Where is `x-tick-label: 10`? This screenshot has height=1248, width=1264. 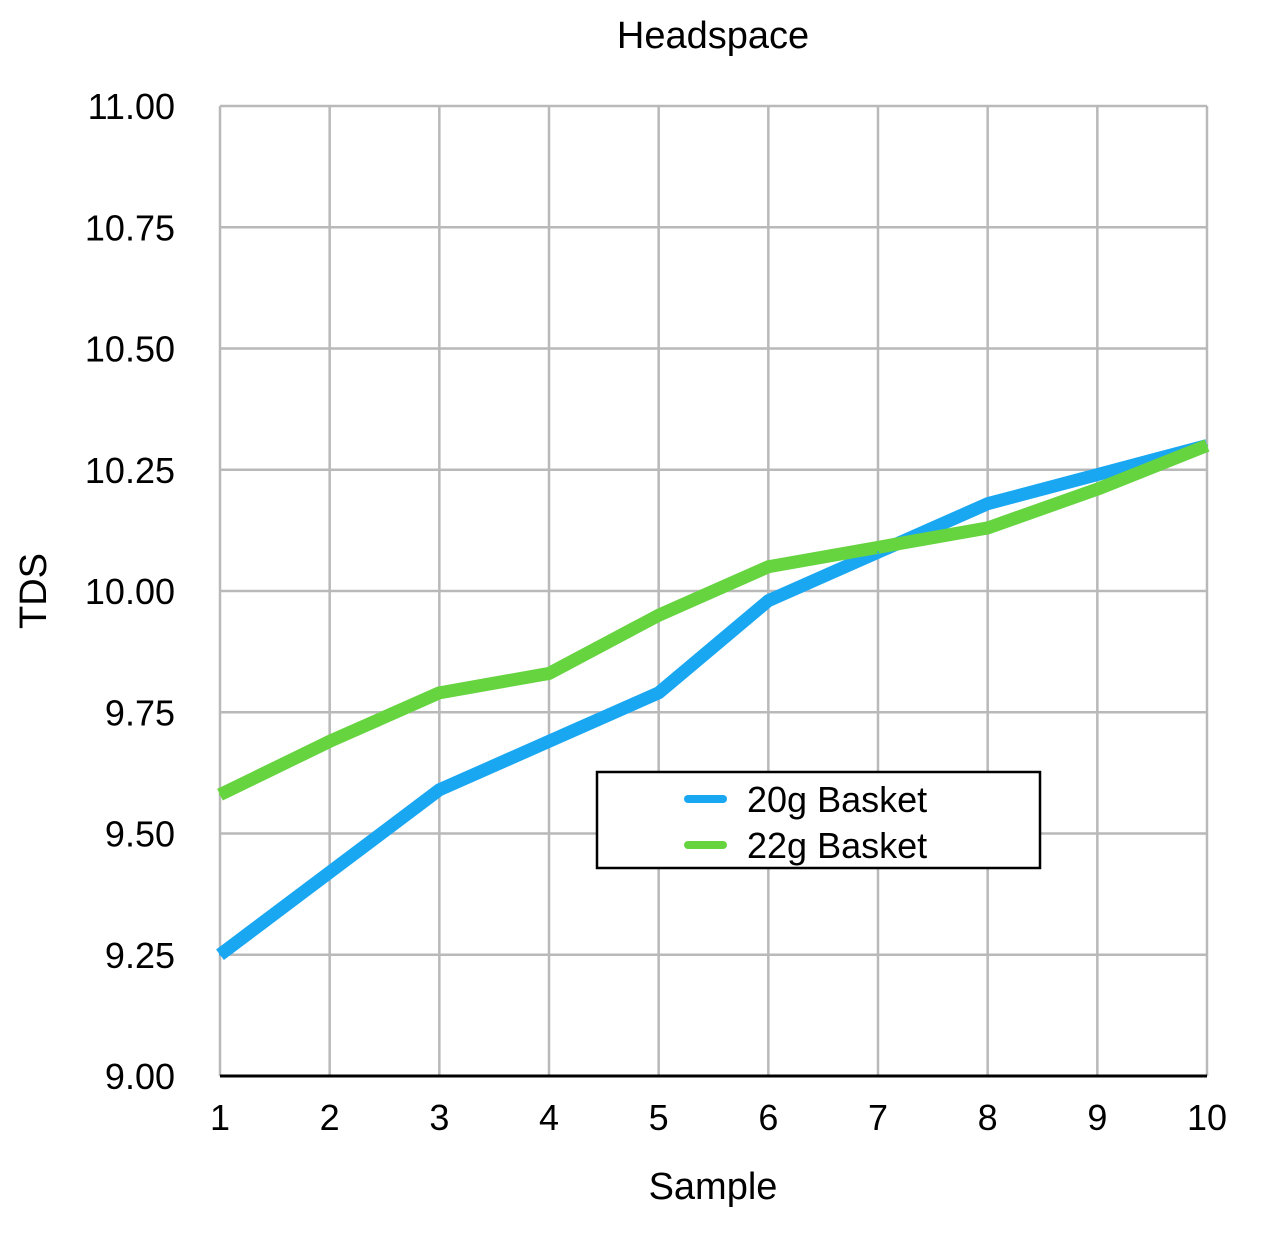
x-tick-label: 10 is located at coordinates (1207, 1117).